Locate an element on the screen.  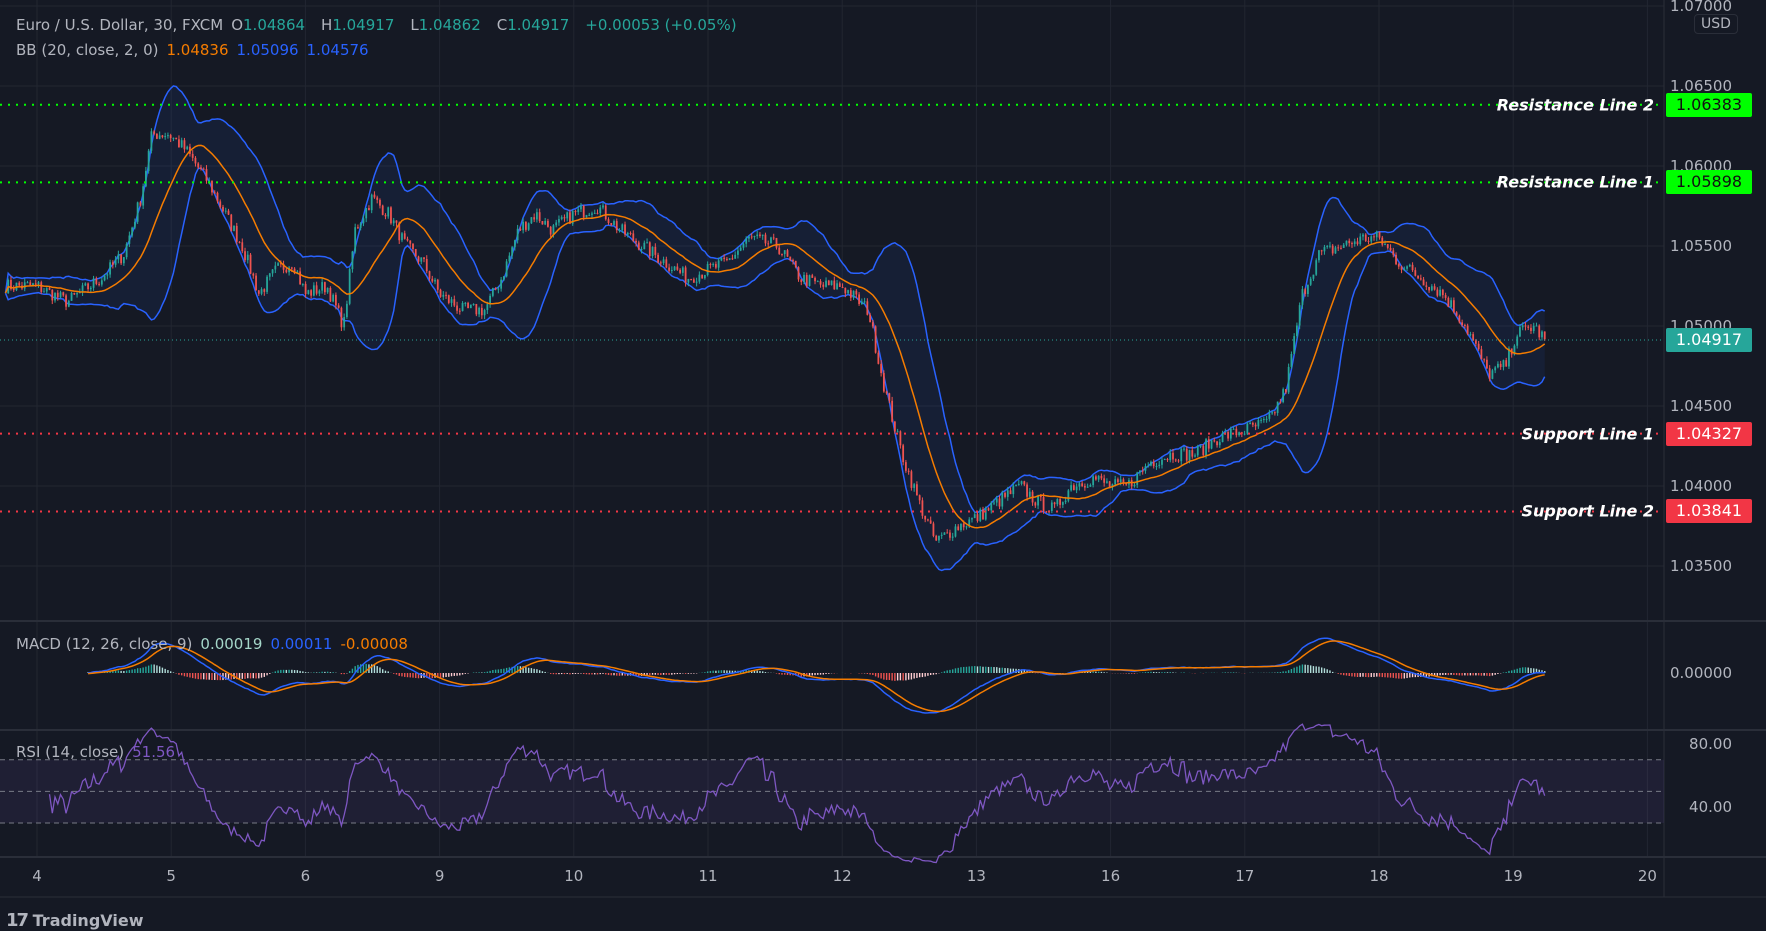
rsi-axis-40: 40.00 is located at coordinates (1710, 807).